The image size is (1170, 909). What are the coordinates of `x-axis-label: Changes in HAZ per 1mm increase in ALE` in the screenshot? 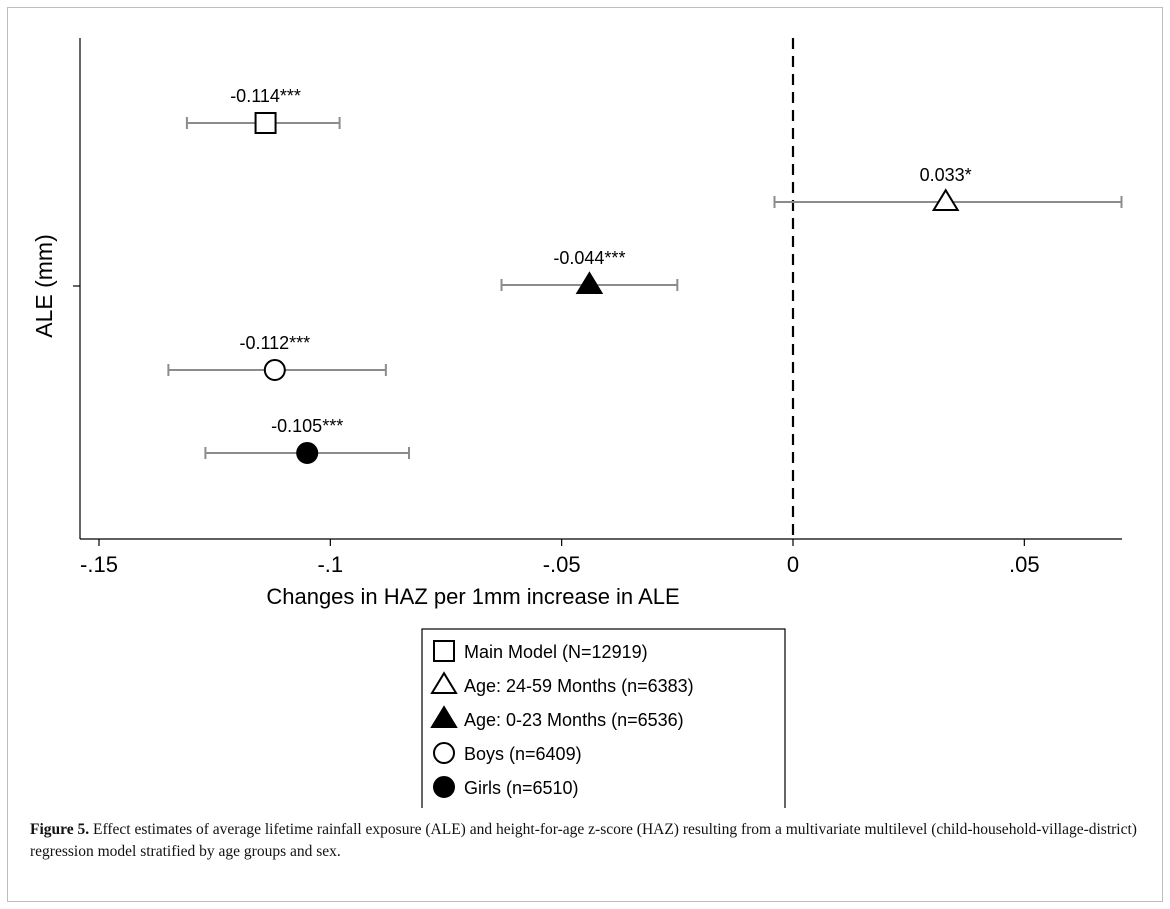 It's located at (472, 596).